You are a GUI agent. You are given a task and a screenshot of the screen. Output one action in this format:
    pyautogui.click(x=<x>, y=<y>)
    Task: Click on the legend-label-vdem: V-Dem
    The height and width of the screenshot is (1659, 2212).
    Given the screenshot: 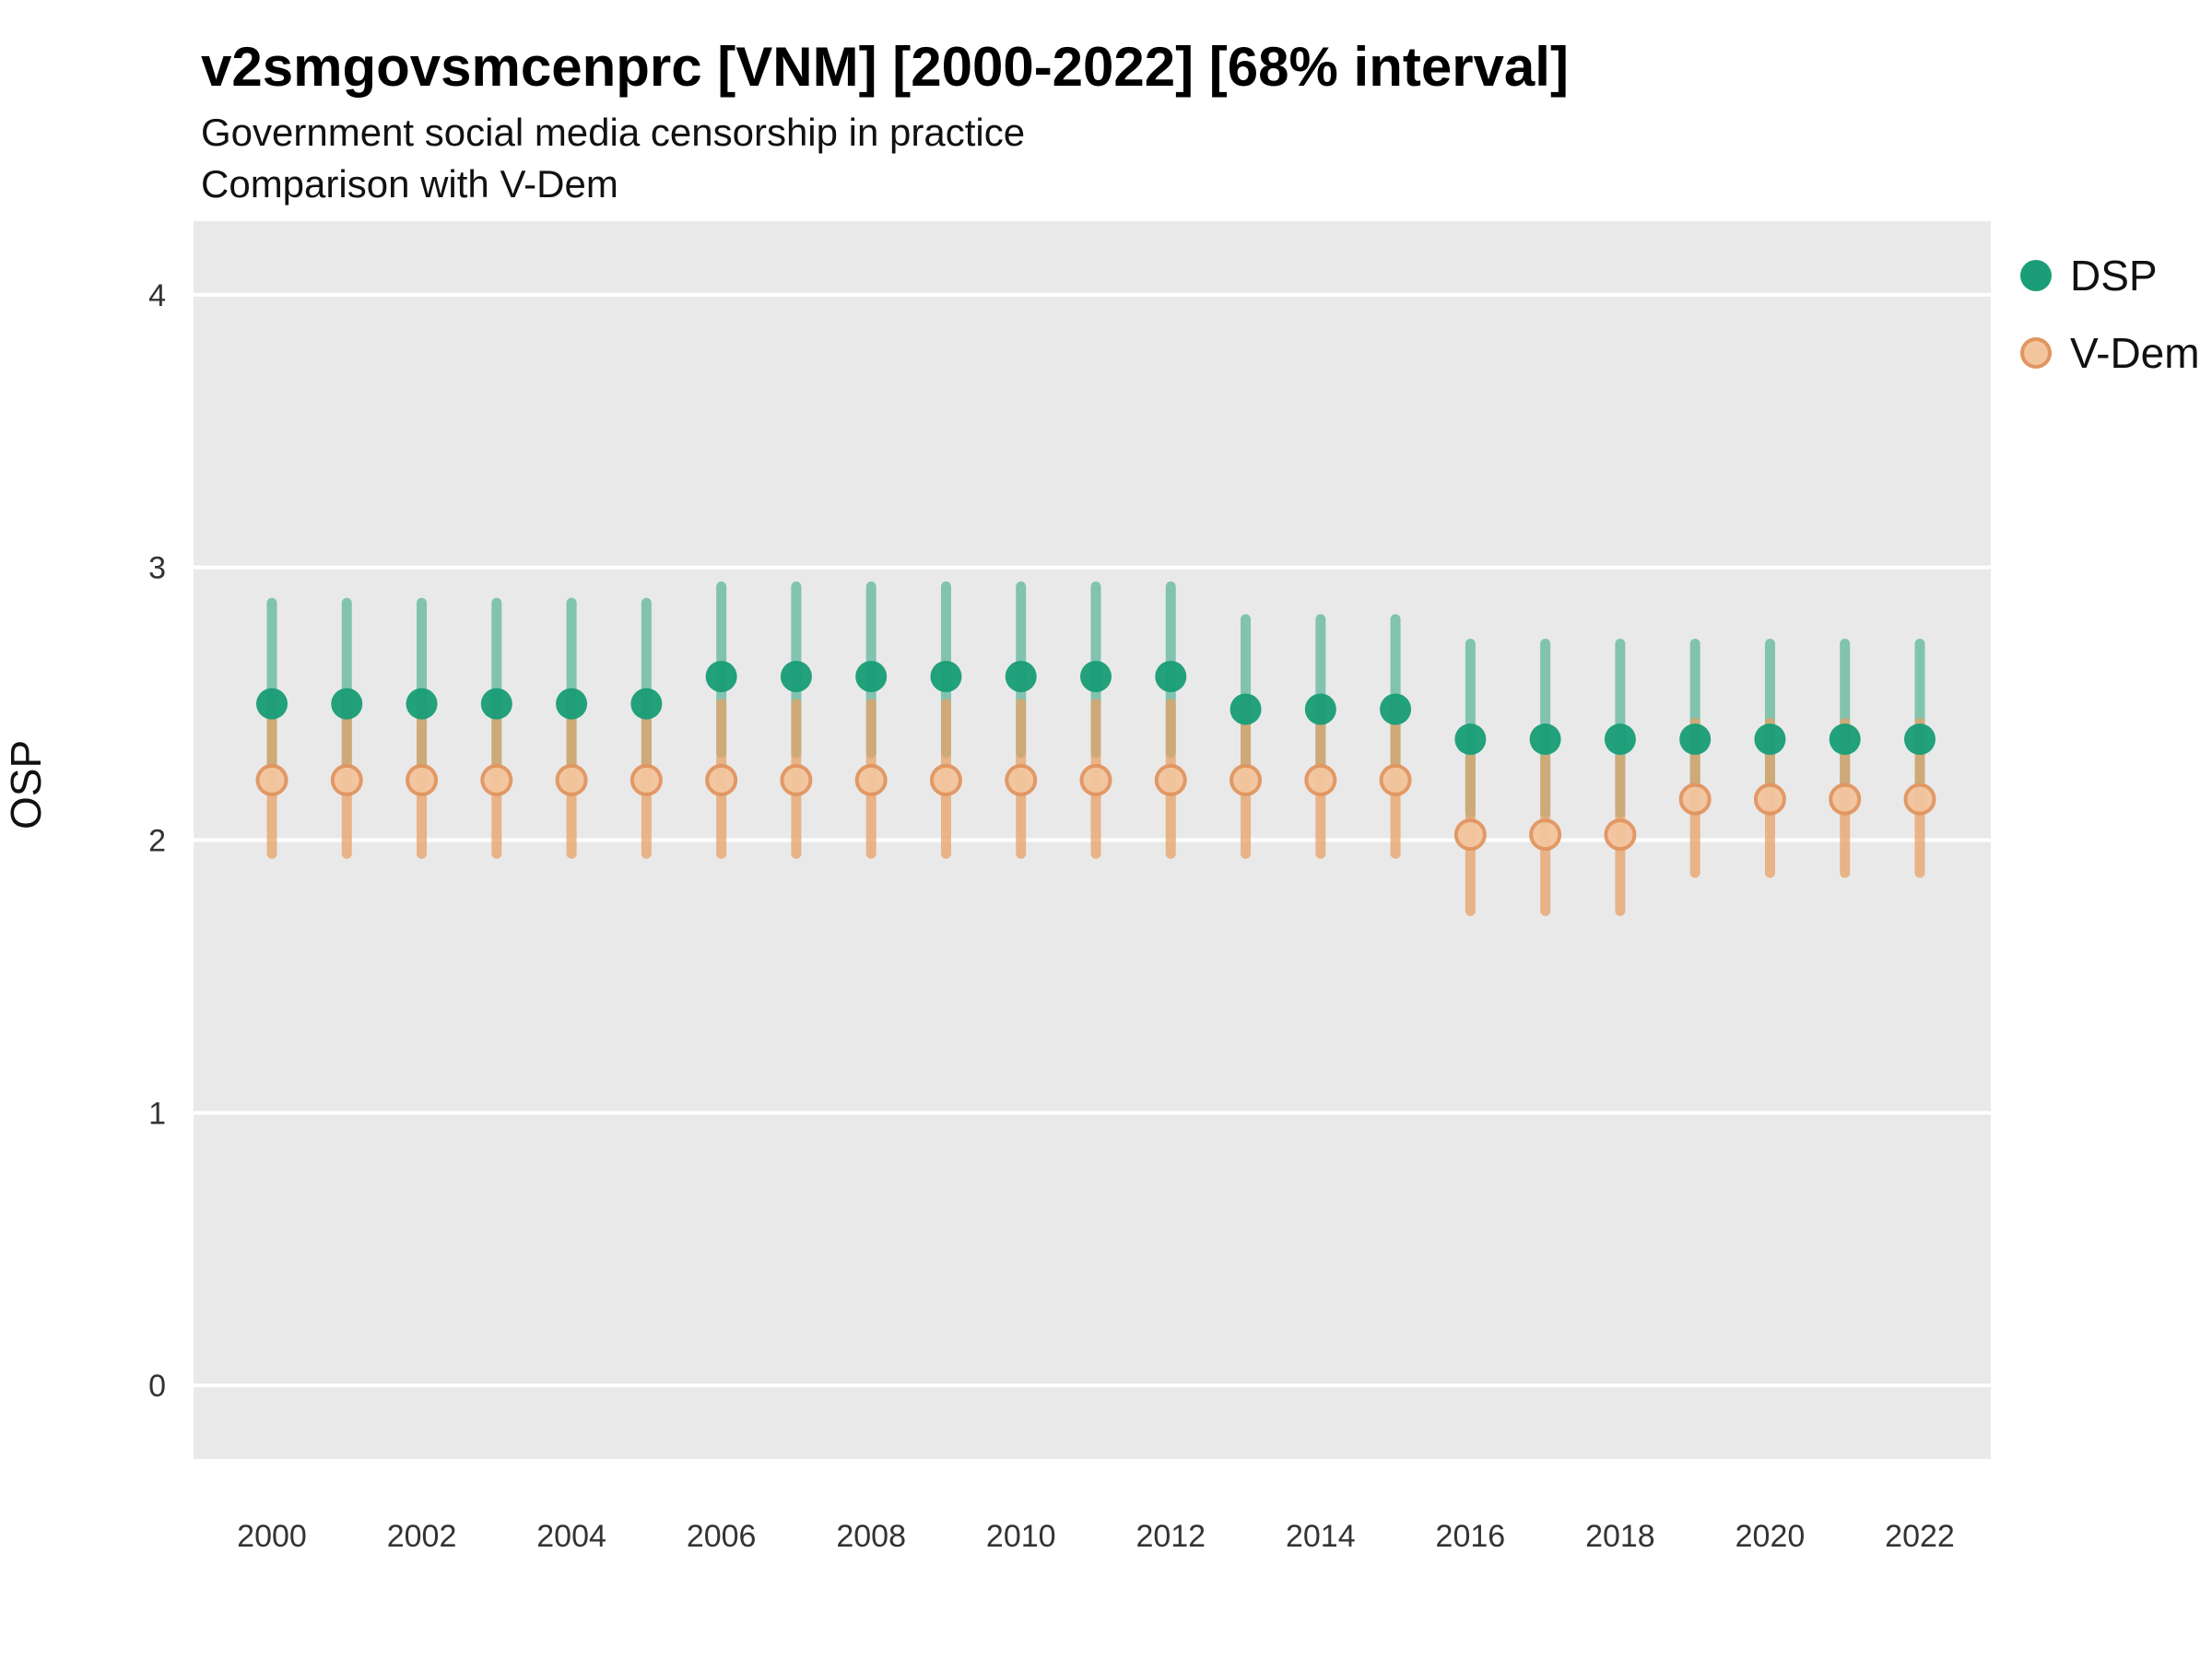 What is the action you would take?
    pyautogui.click(x=2135, y=353)
    